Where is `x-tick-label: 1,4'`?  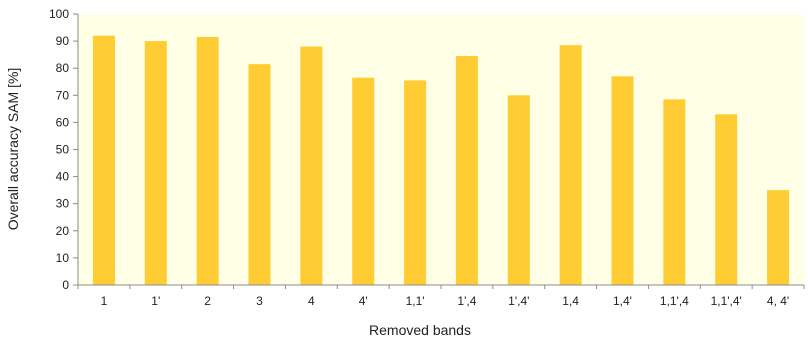 x-tick-label: 1,4' is located at coordinates (622, 301).